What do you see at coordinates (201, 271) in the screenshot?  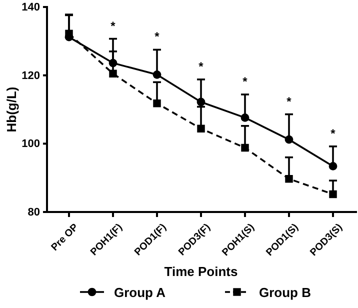 I see `x-axis-title: Time Points` at bounding box center [201, 271].